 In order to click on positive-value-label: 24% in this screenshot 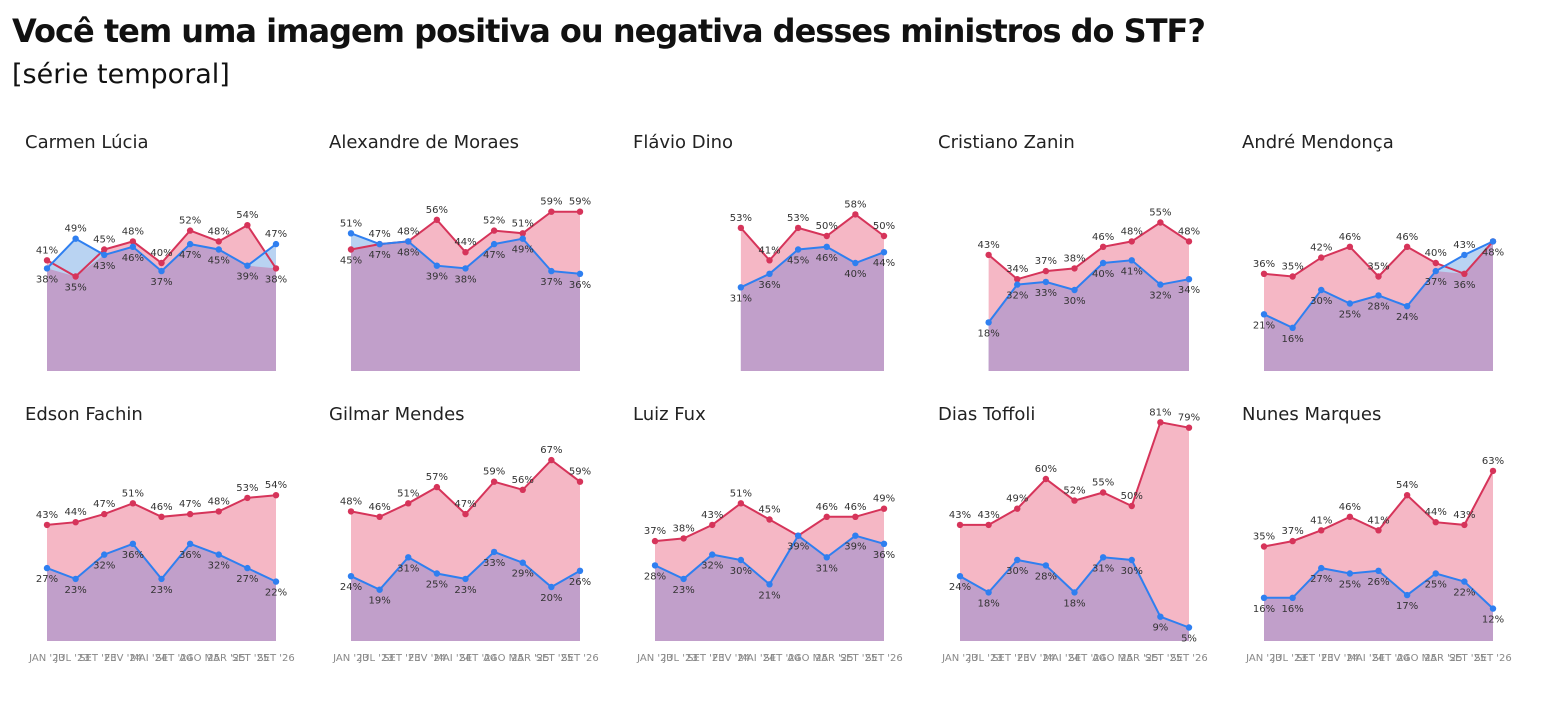, I will do `click(960, 587)`.